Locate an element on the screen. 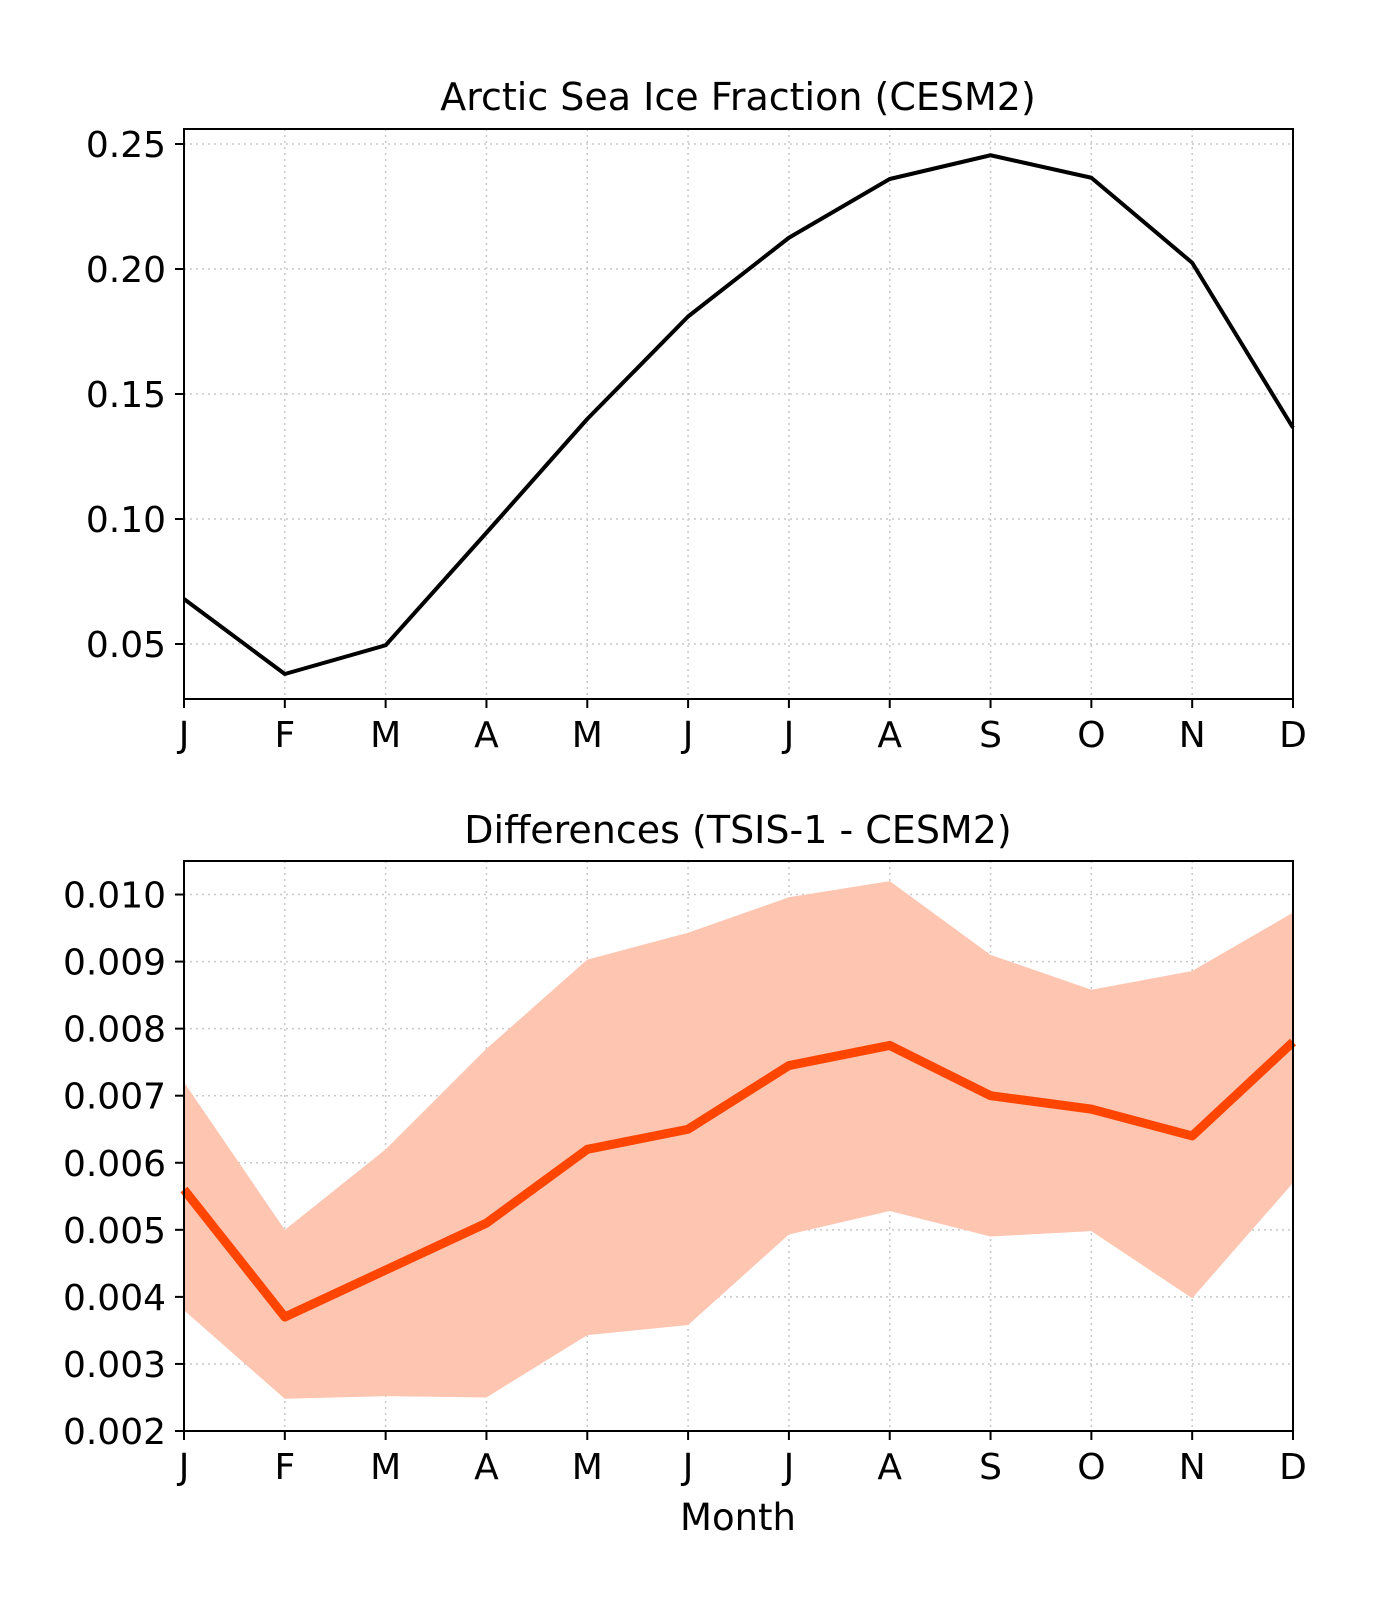 This screenshot has height=1600, width=1400. x-axis-label: Month is located at coordinates (738, 1517).